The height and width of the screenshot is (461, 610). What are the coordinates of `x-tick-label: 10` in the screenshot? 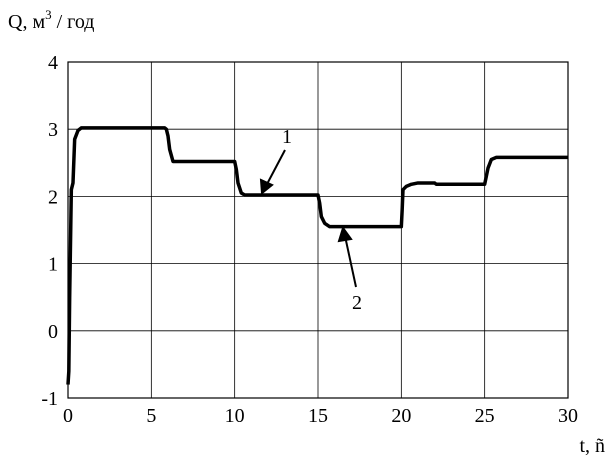 It's located at (235, 416).